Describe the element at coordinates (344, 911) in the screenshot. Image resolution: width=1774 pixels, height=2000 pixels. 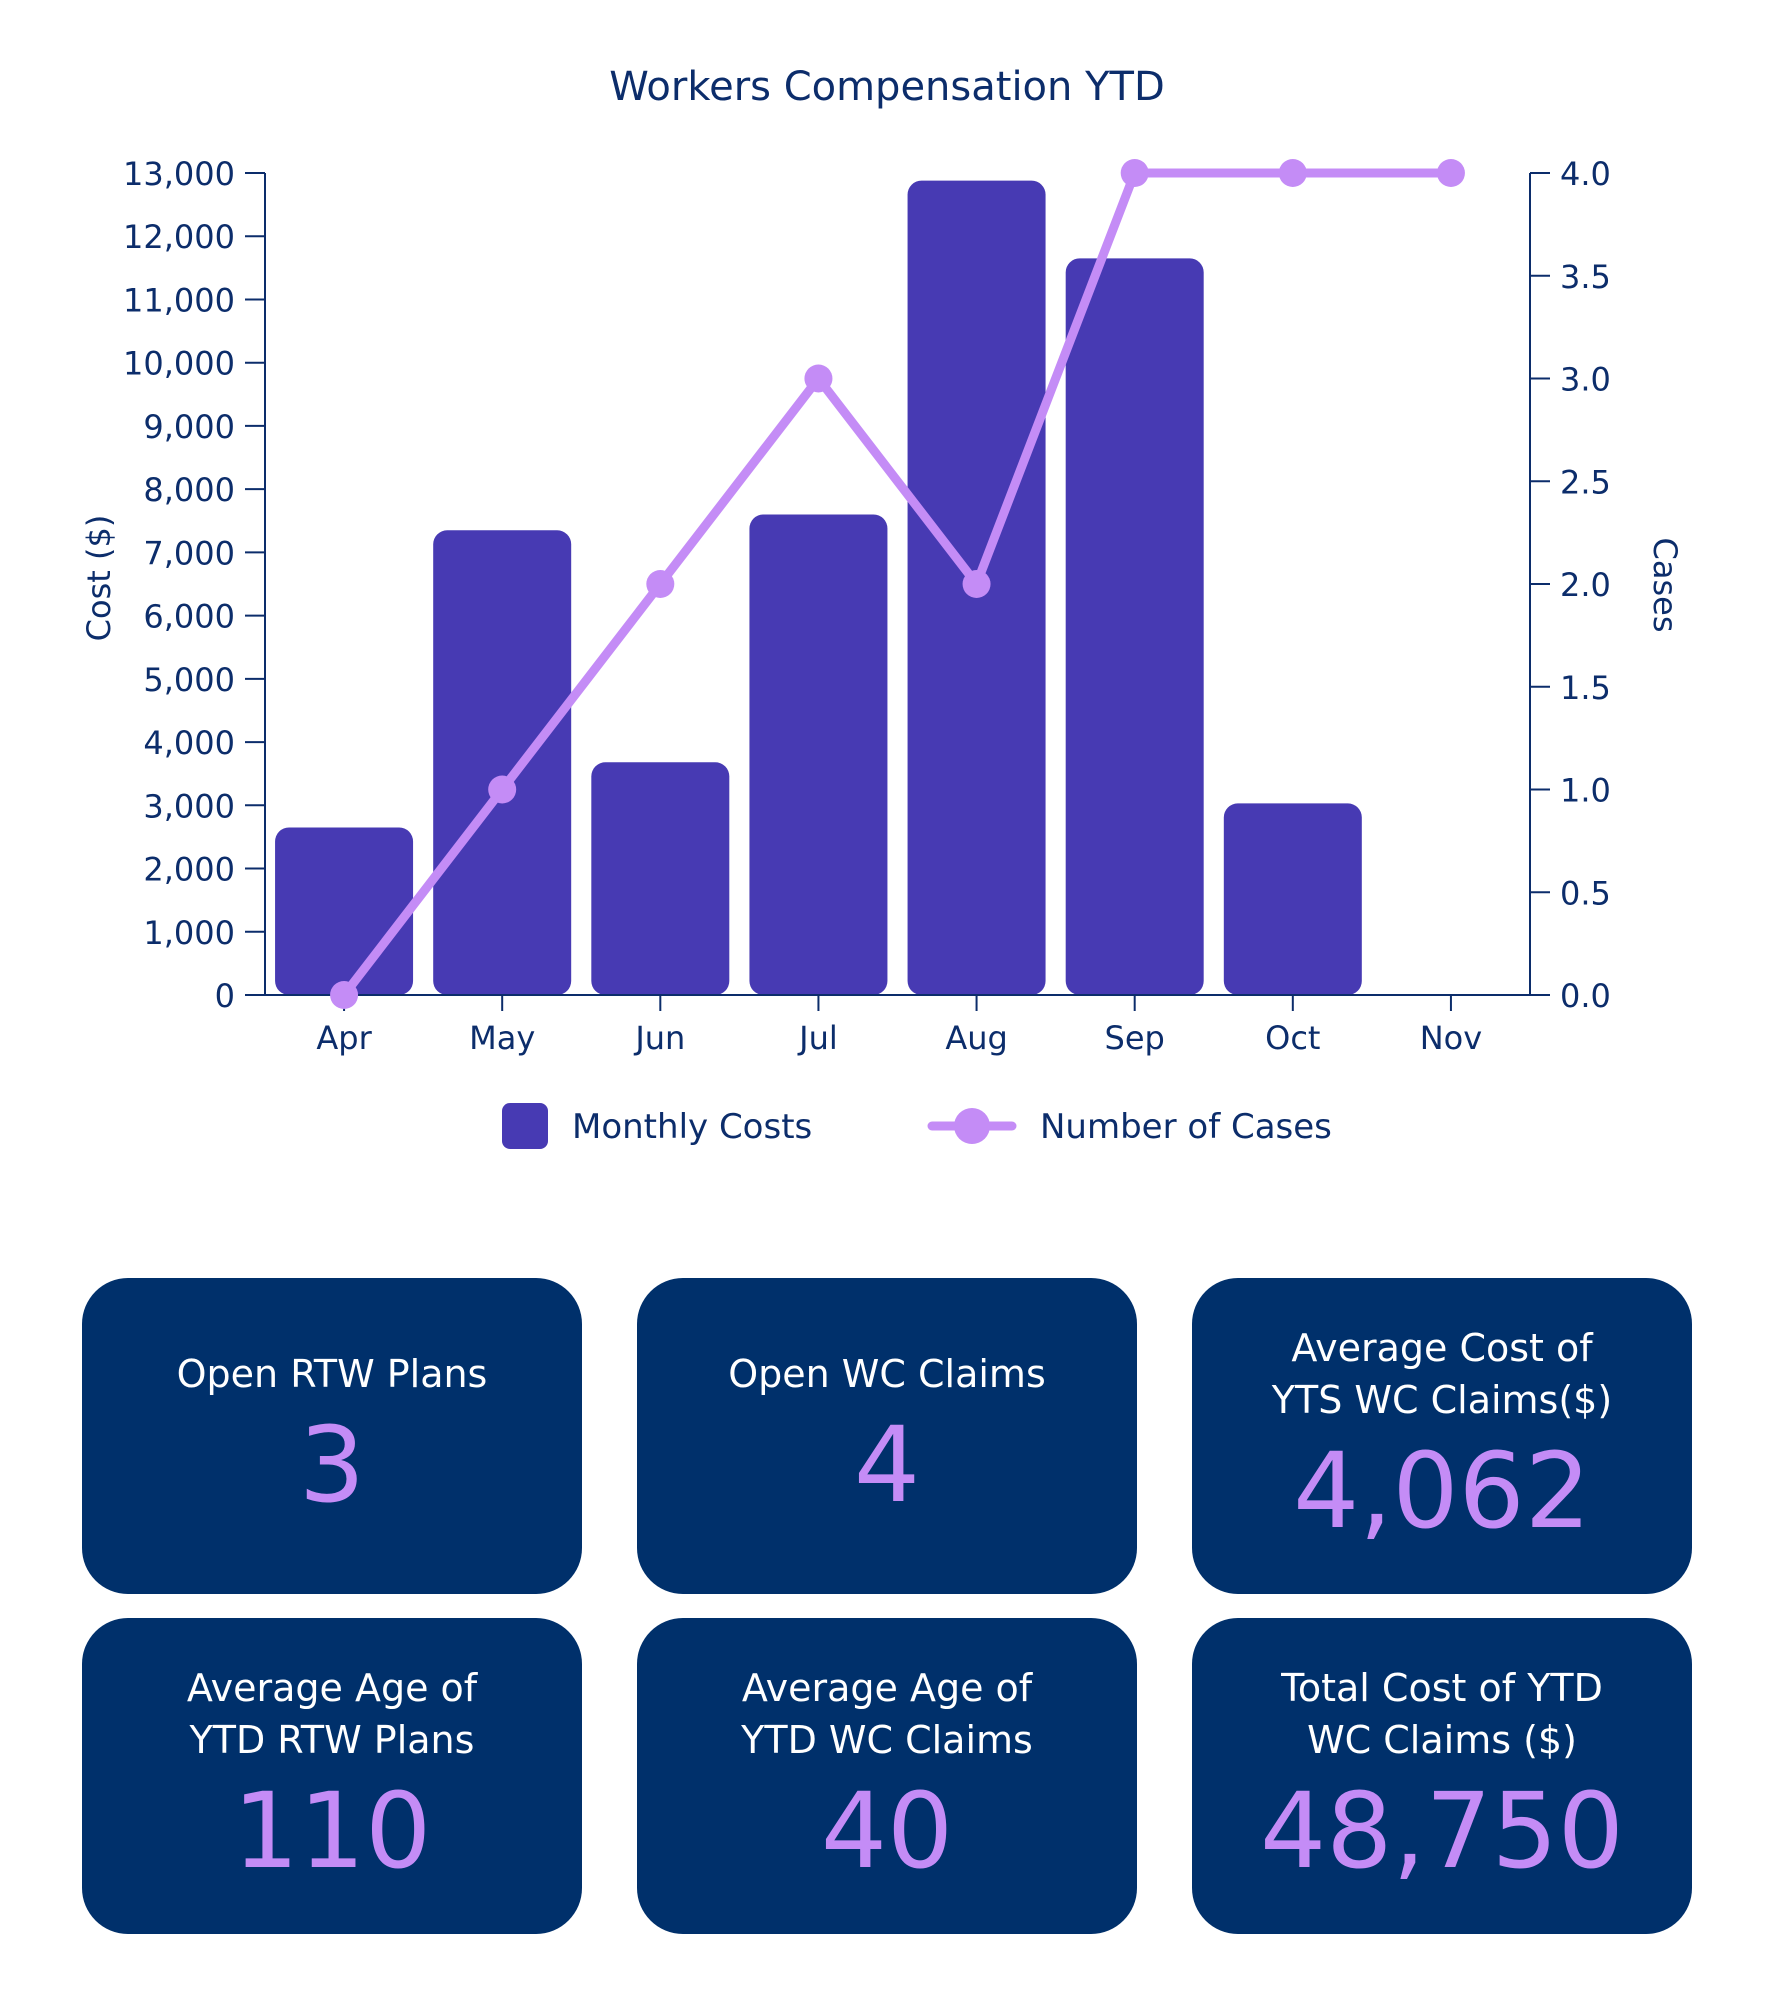
I see `bar-apr` at that location.